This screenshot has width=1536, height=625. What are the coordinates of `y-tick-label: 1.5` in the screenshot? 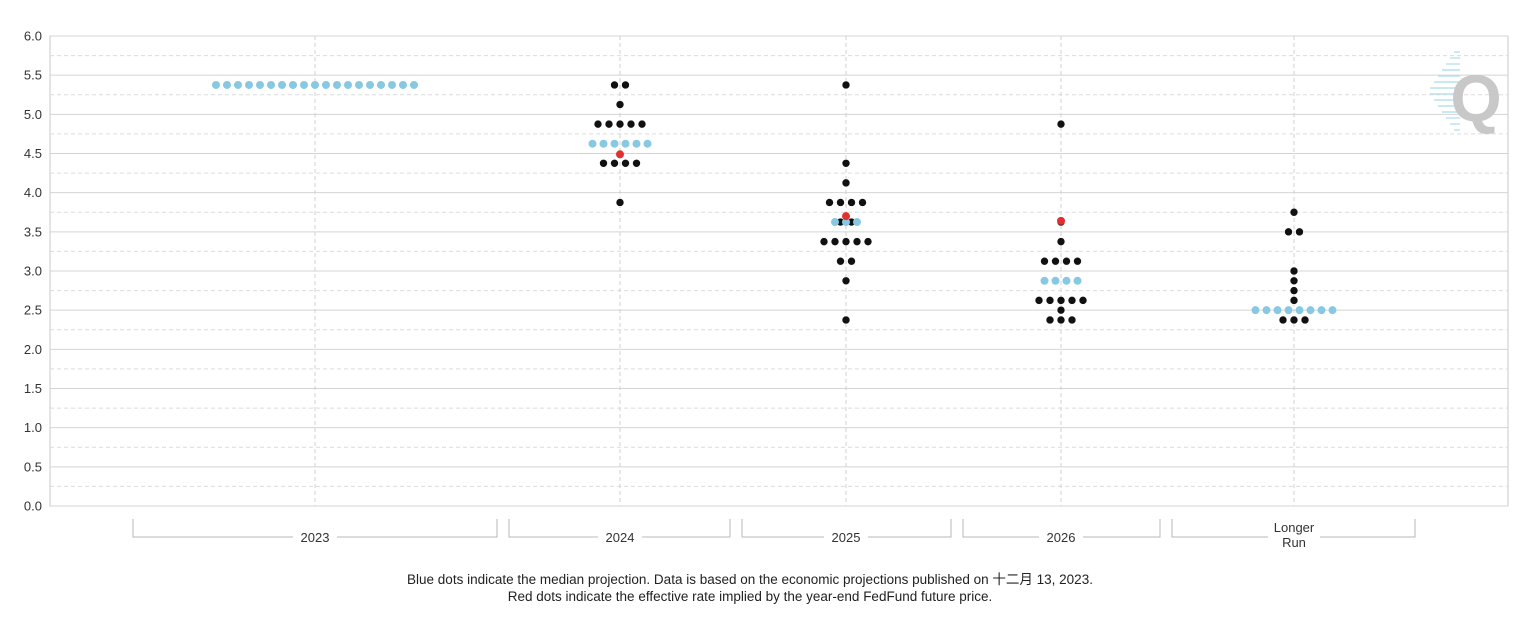 It's located at (33, 388).